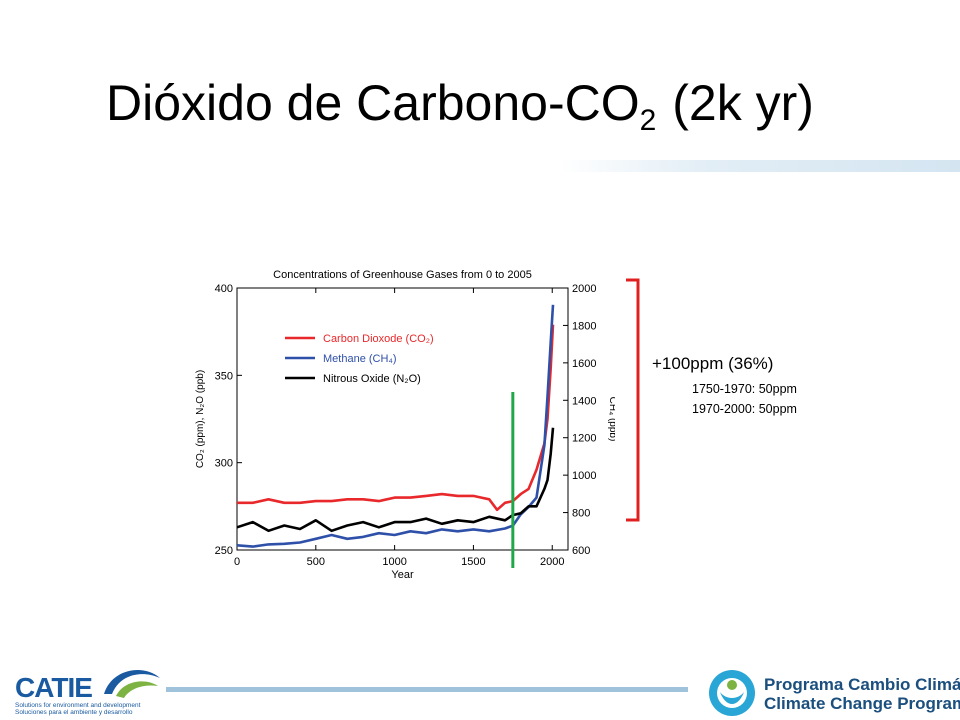  What do you see at coordinates (395, 480) in the screenshot?
I see `series-line-n2o` at bounding box center [395, 480].